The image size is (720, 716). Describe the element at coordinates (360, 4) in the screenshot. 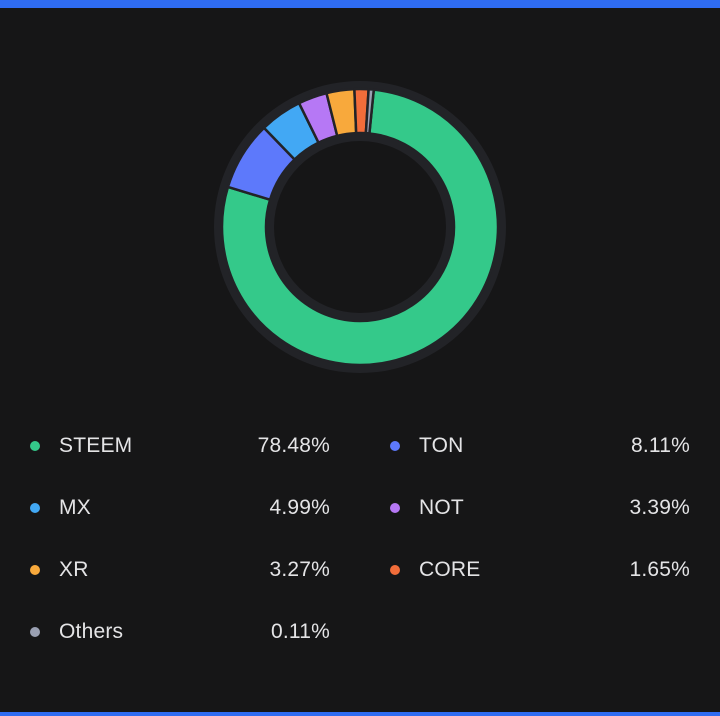

I see `top-accent-bar` at that location.